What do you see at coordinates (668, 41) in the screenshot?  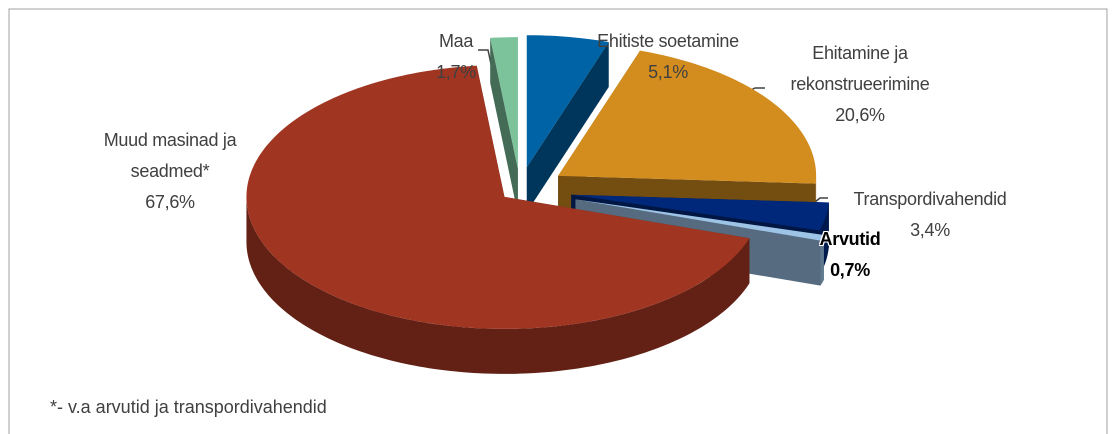 I see `slice-label: Ehitiste soetamine` at bounding box center [668, 41].